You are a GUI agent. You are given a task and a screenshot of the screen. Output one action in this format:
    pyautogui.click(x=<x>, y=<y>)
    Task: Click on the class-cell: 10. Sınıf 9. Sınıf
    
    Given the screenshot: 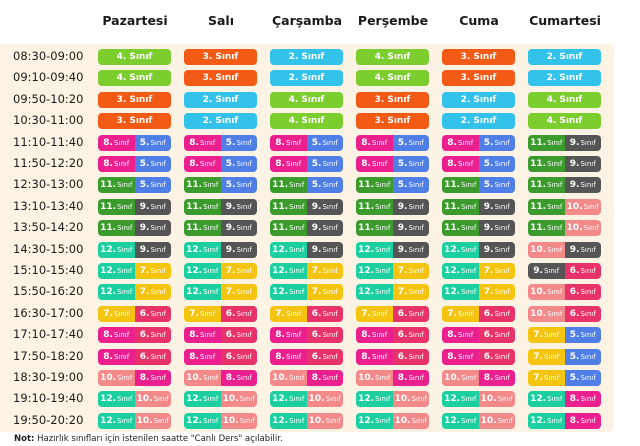 What is the action you would take?
    pyautogui.click(x=564, y=249)
    